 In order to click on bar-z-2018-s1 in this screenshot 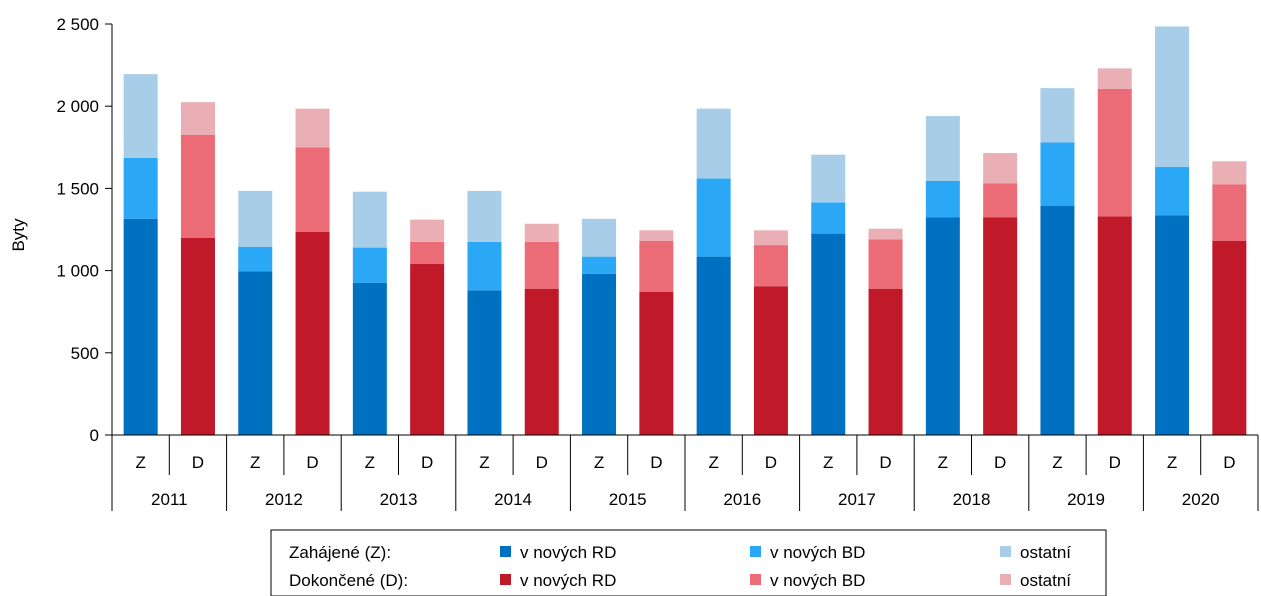, I will do `click(942, 326)`.